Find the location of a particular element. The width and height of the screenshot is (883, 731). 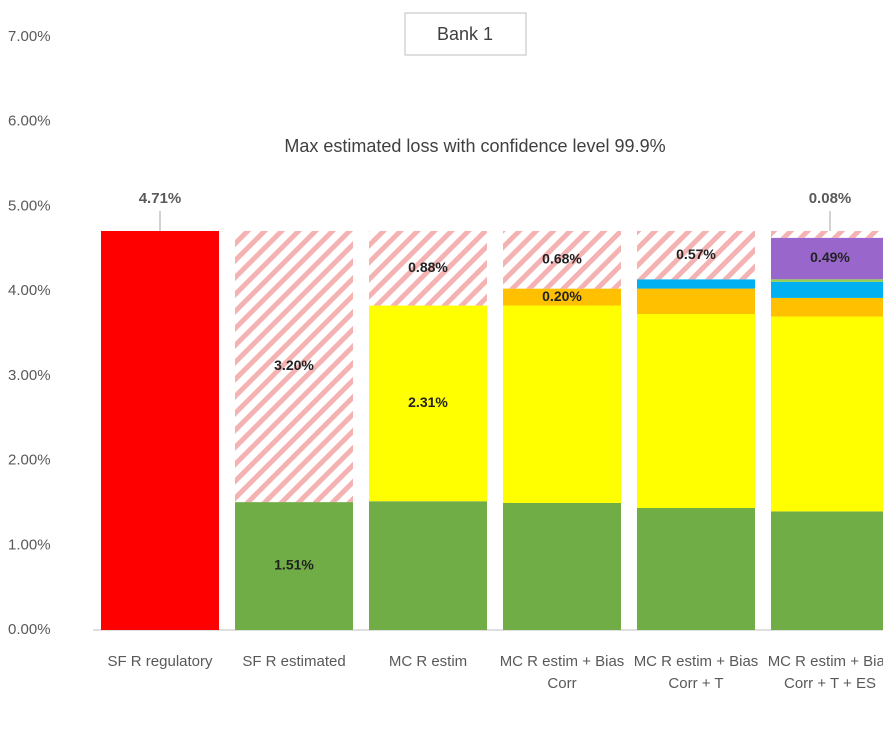

data-label: 1.51% is located at coordinates (294, 565).